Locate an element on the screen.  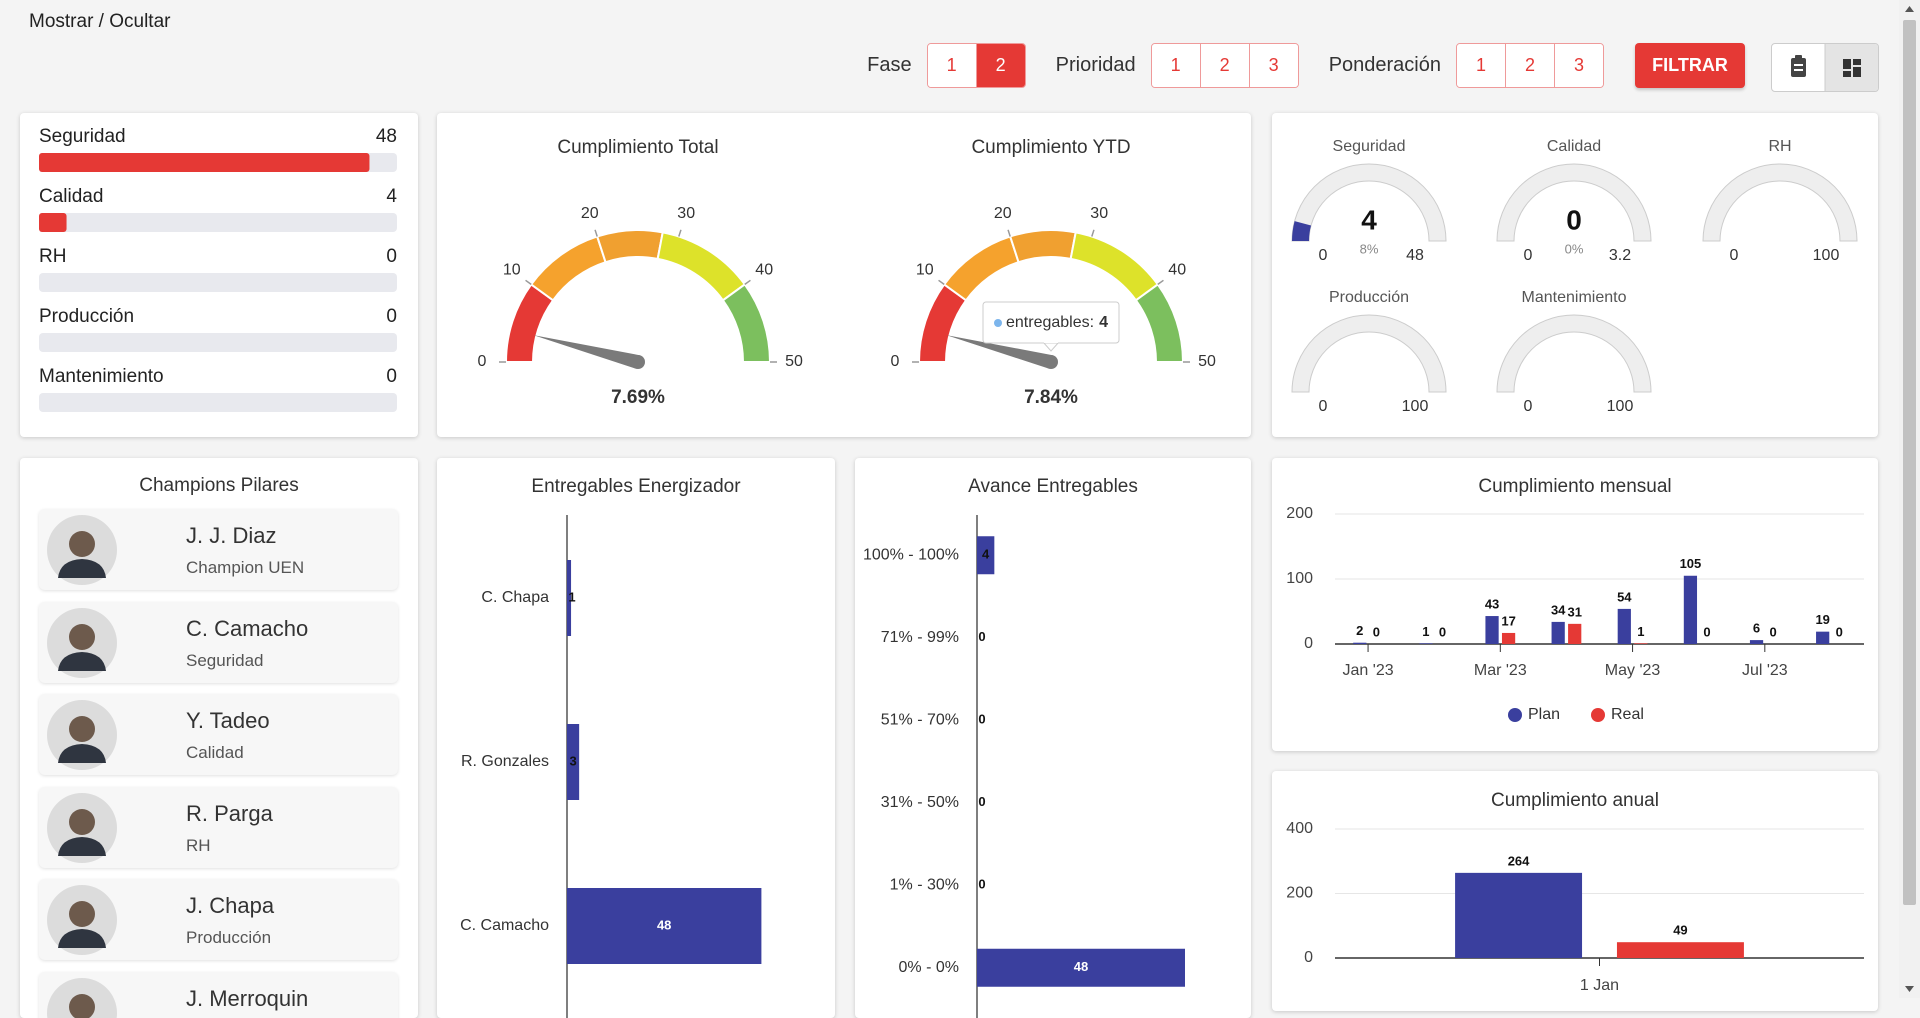
arrow-up is located at coordinates (1909, 9).